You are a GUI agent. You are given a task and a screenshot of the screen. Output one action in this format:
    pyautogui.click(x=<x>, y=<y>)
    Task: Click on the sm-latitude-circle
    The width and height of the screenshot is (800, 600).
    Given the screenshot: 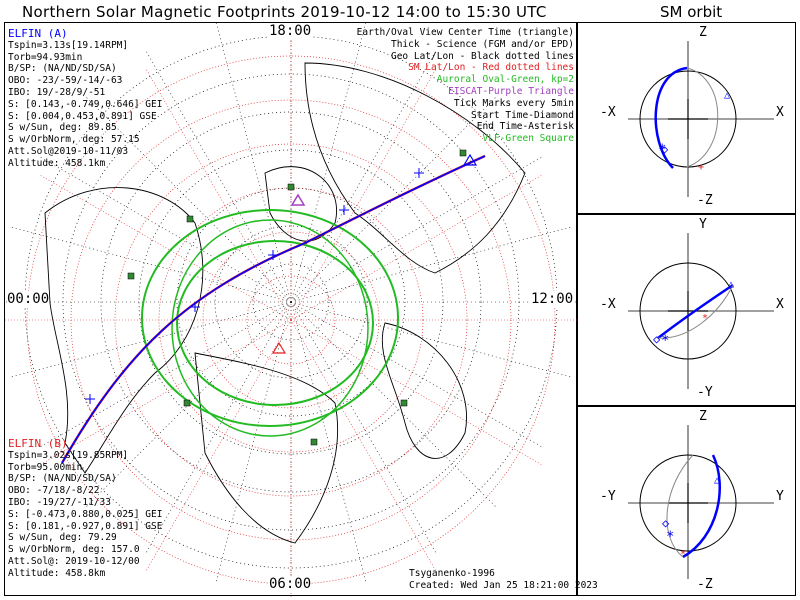 What is the action you would take?
    pyautogui.click(x=291, y=320)
    